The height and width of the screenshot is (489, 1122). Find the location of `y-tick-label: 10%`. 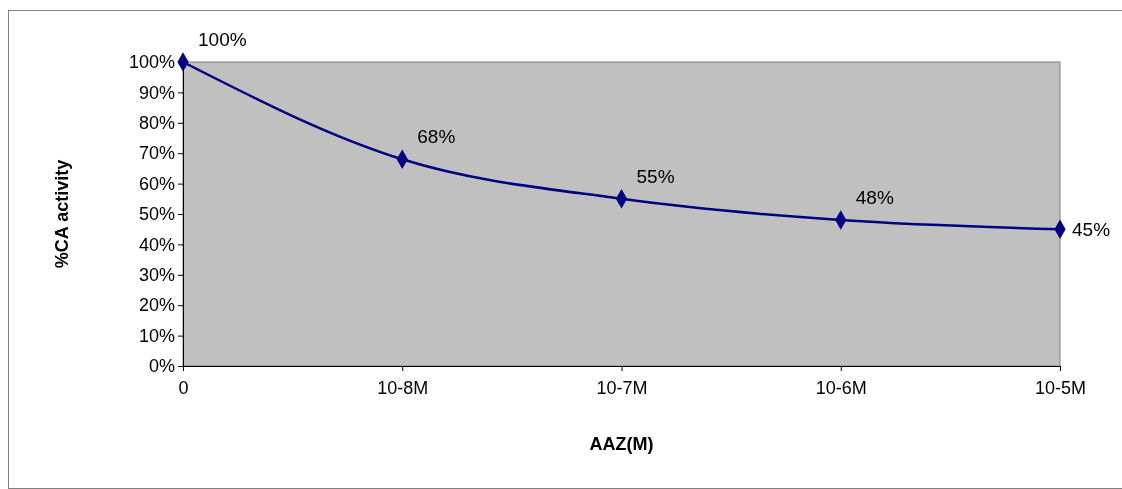

y-tick-label: 10% is located at coordinates (156, 335).